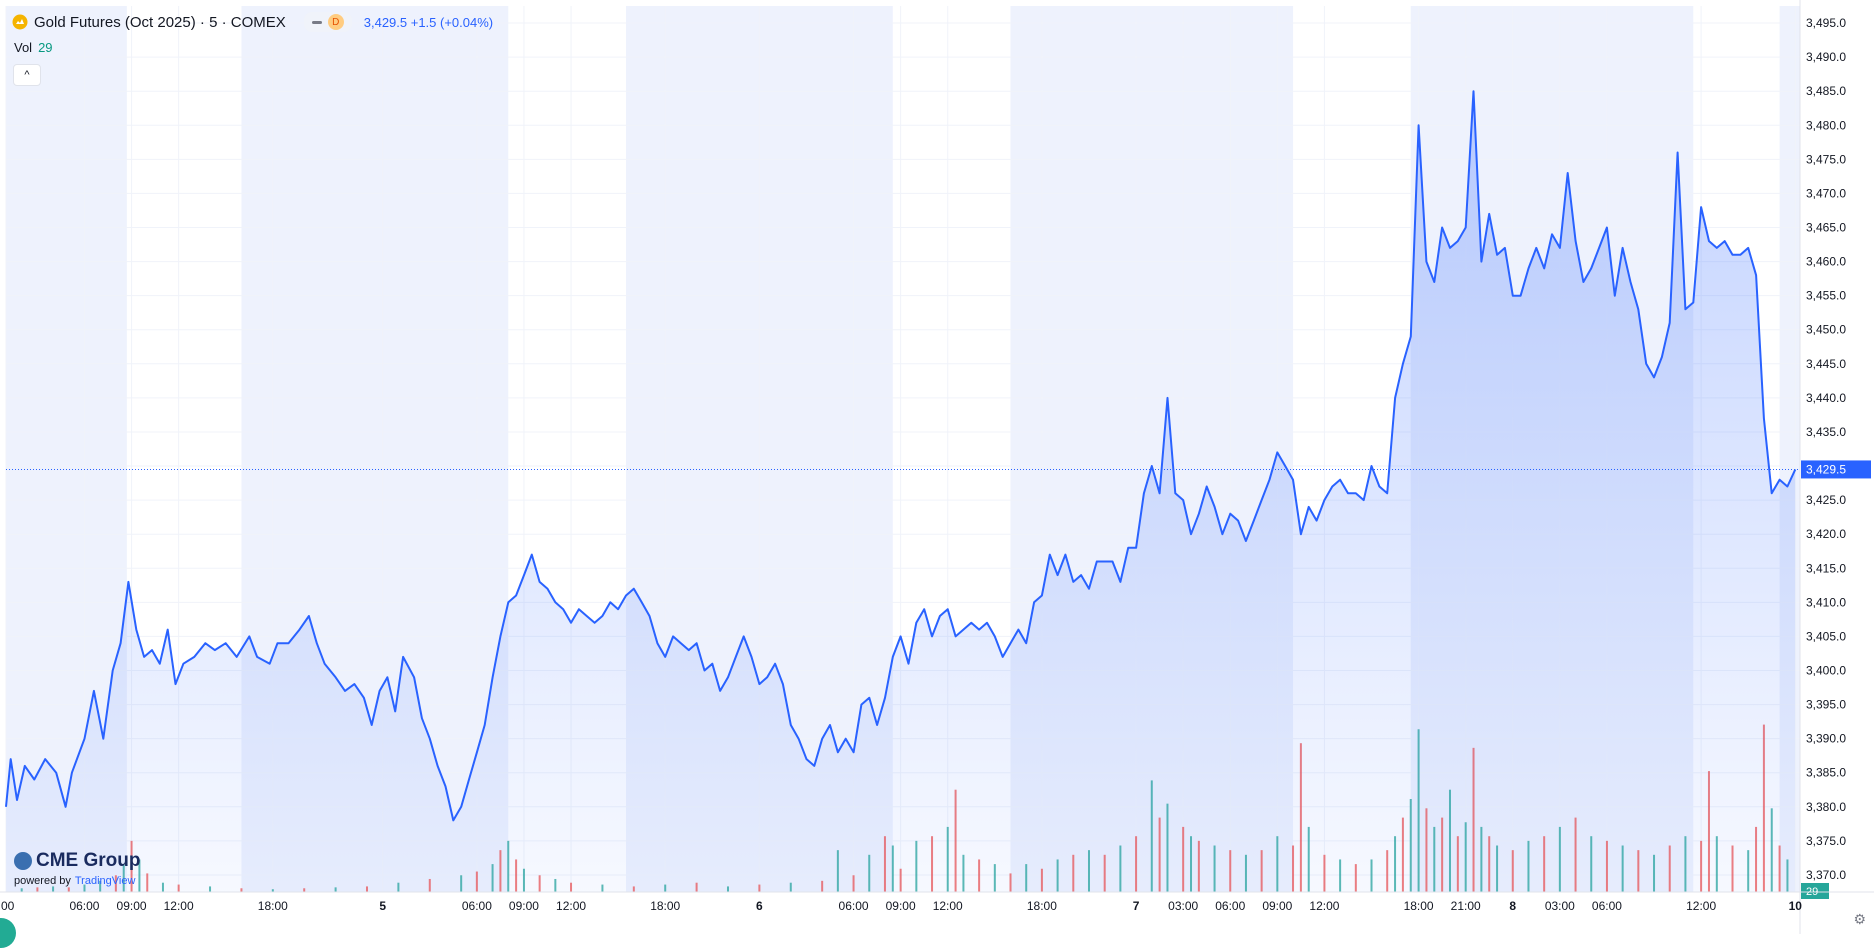  Describe the element at coordinates (1859, 919) in the screenshot. I see `gear-icon: ⚙` at that location.